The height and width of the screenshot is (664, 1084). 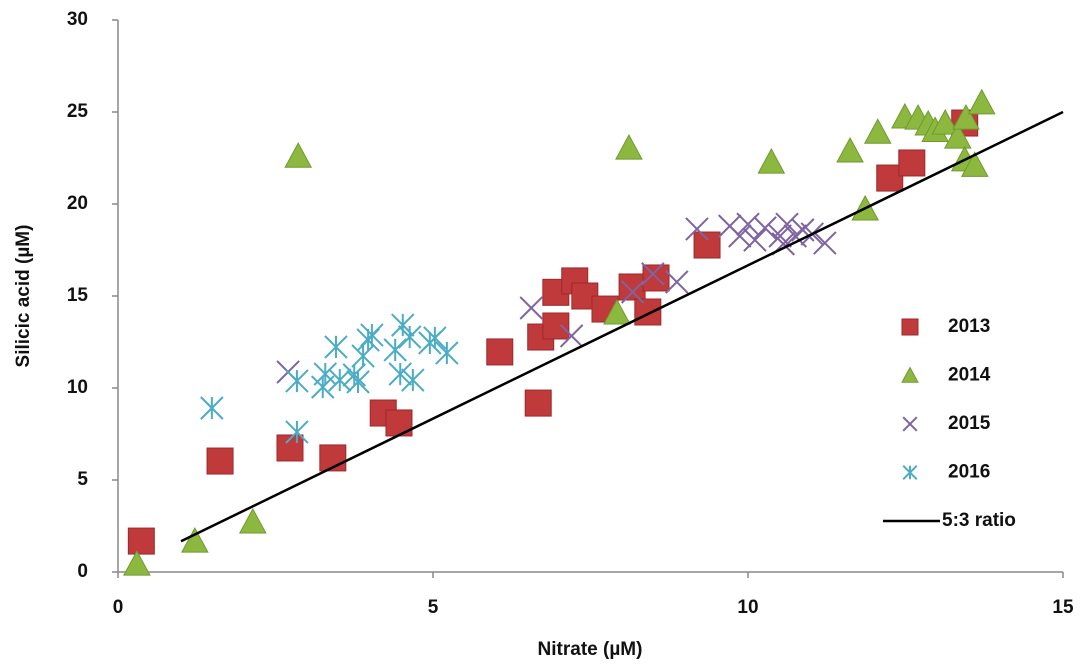 What do you see at coordinates (747, 607) in the screenshot?
I see `x-tick-label: 10` at bounding box center [747, 607].